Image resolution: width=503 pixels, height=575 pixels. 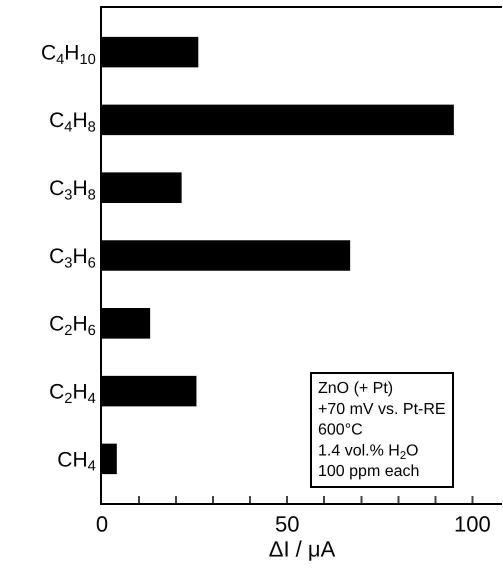 I want to click on y-tick-label: C$_{2}$H$_{4}$, so click(x=72, y=393).